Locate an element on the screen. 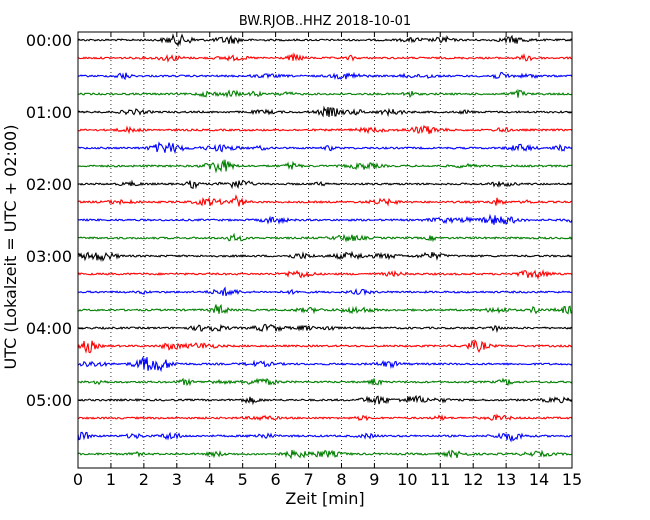 Image resolution: width=650 pixels, height=520 pixels. x-tick-label: 9 is located at coordinates (374, 479).